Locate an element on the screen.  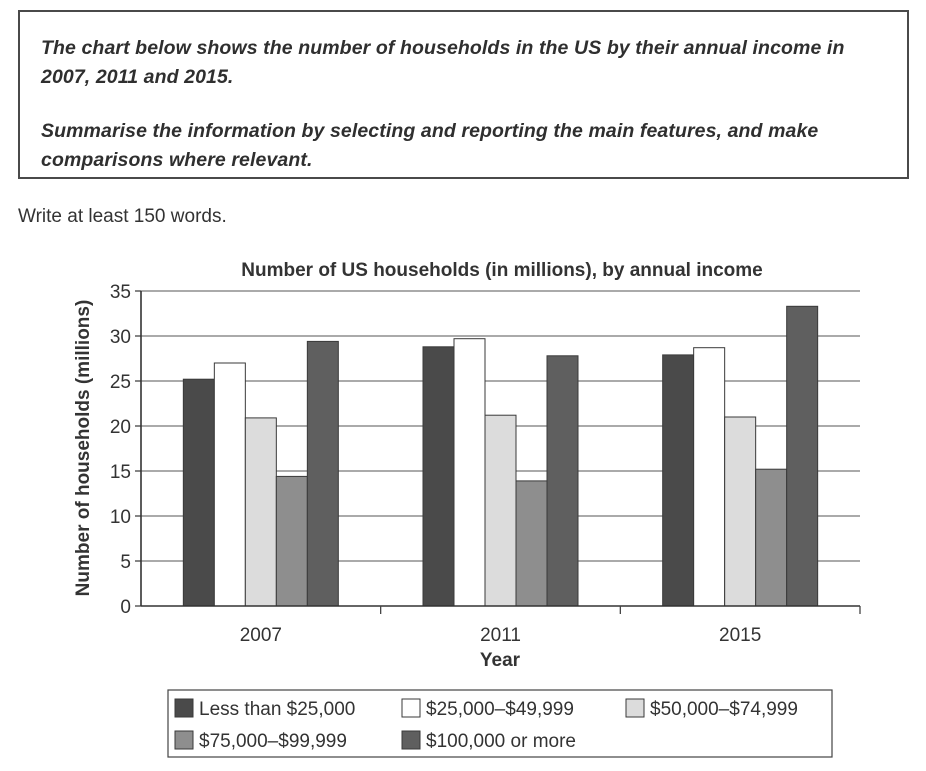
y-tick-label: 10 is located at coordinates (120, 517).